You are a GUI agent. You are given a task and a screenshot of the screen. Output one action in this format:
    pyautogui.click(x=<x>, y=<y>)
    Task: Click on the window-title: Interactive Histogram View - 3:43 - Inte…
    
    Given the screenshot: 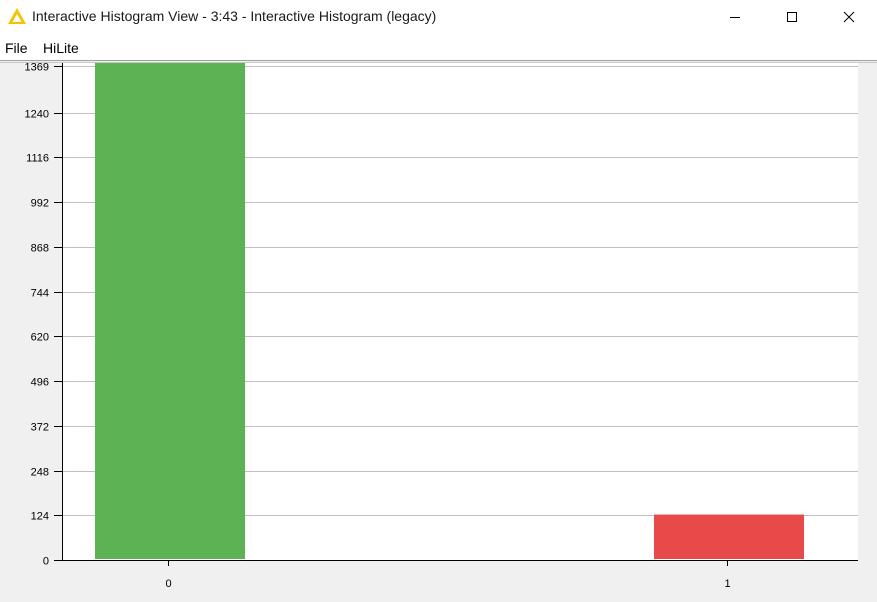 What is the action you would take?
    pyautogui.click(x=234, y=16)
    